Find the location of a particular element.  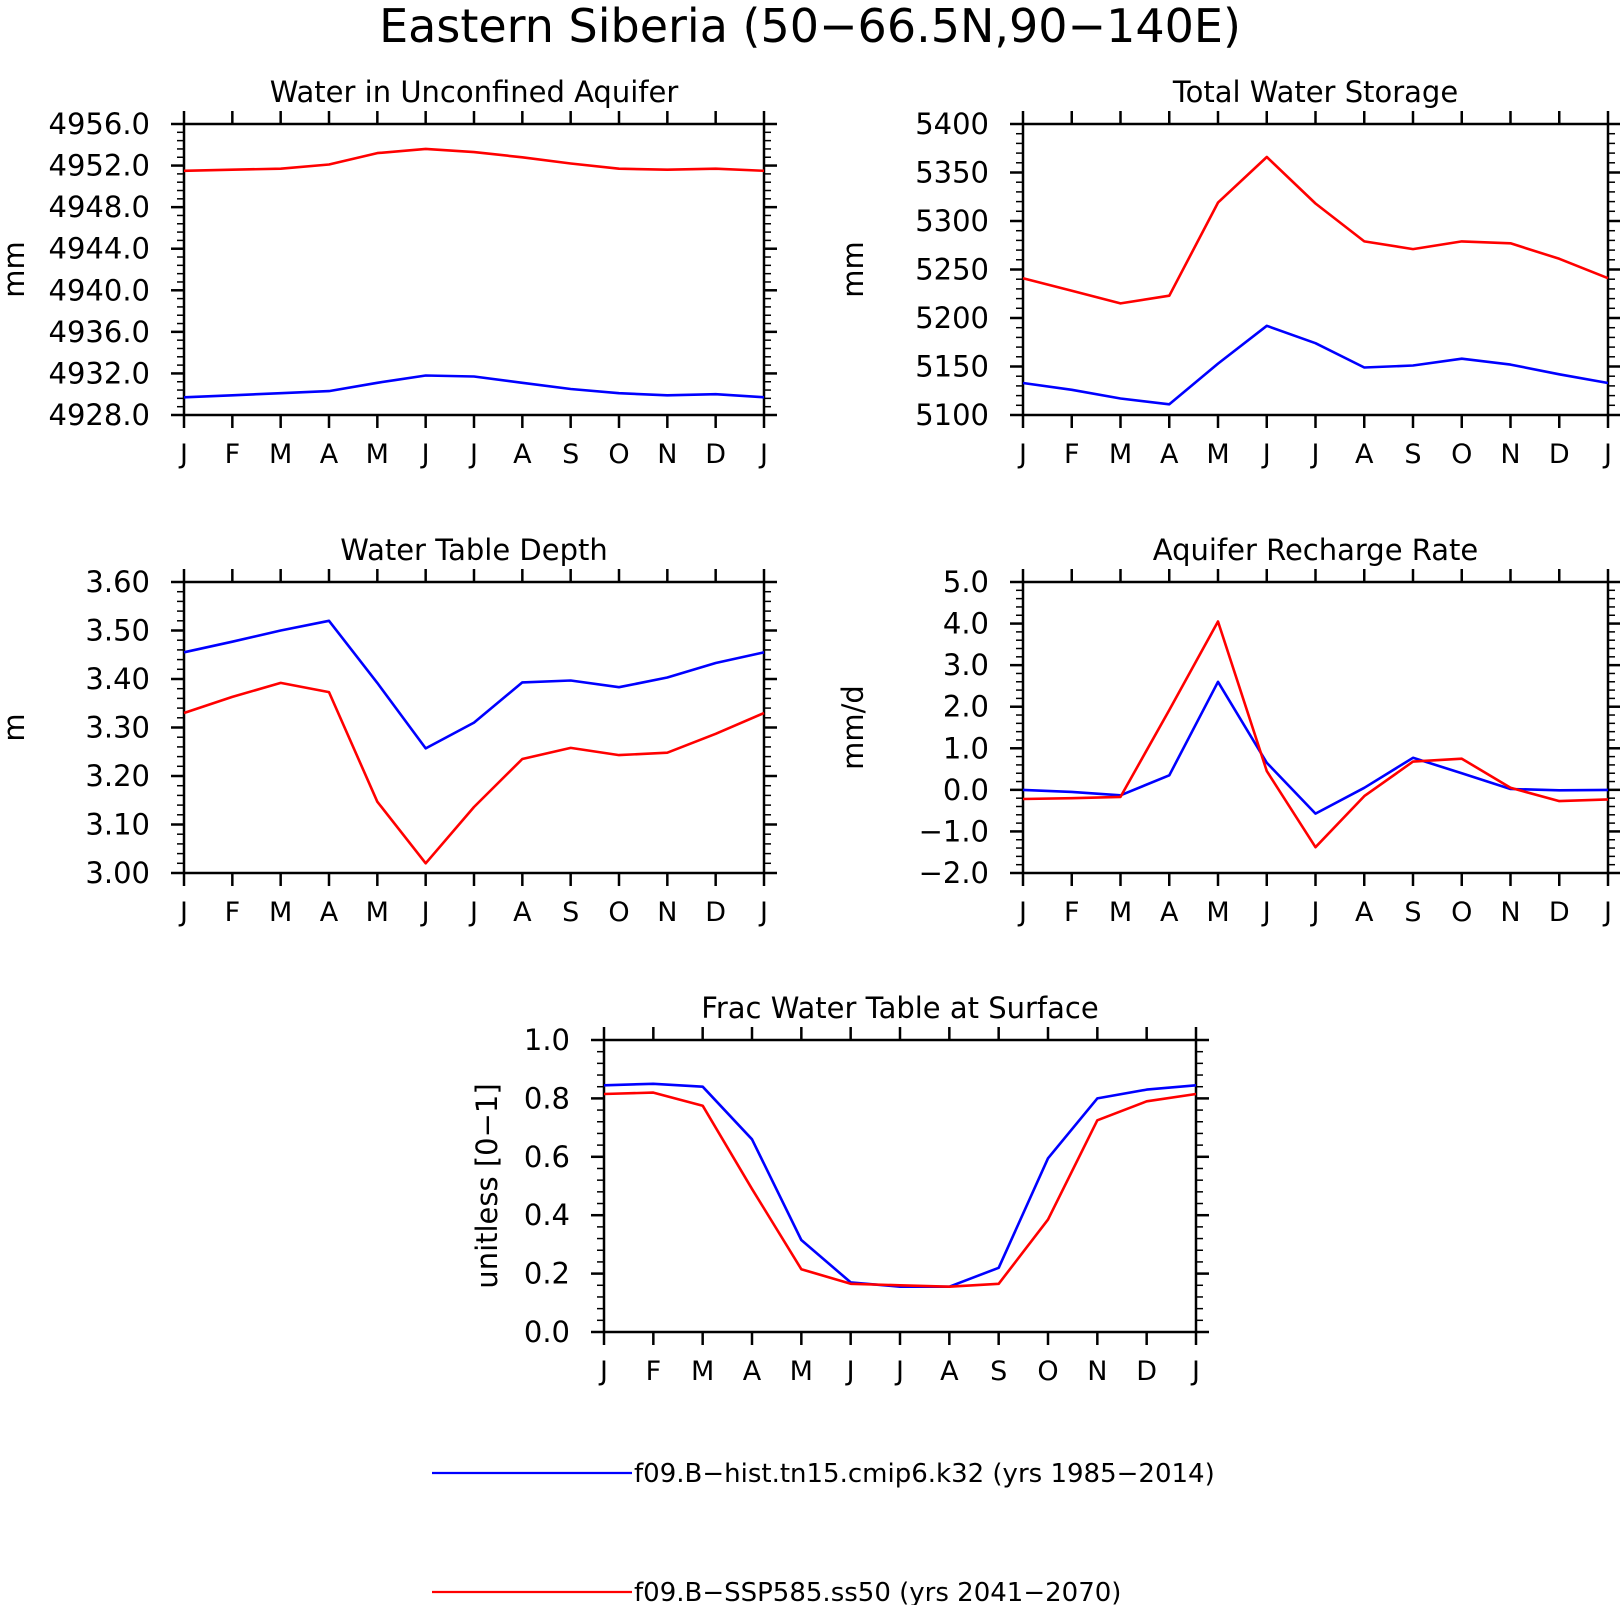

y-tick-label: 0.6 is located at coordinates (547, 1157).